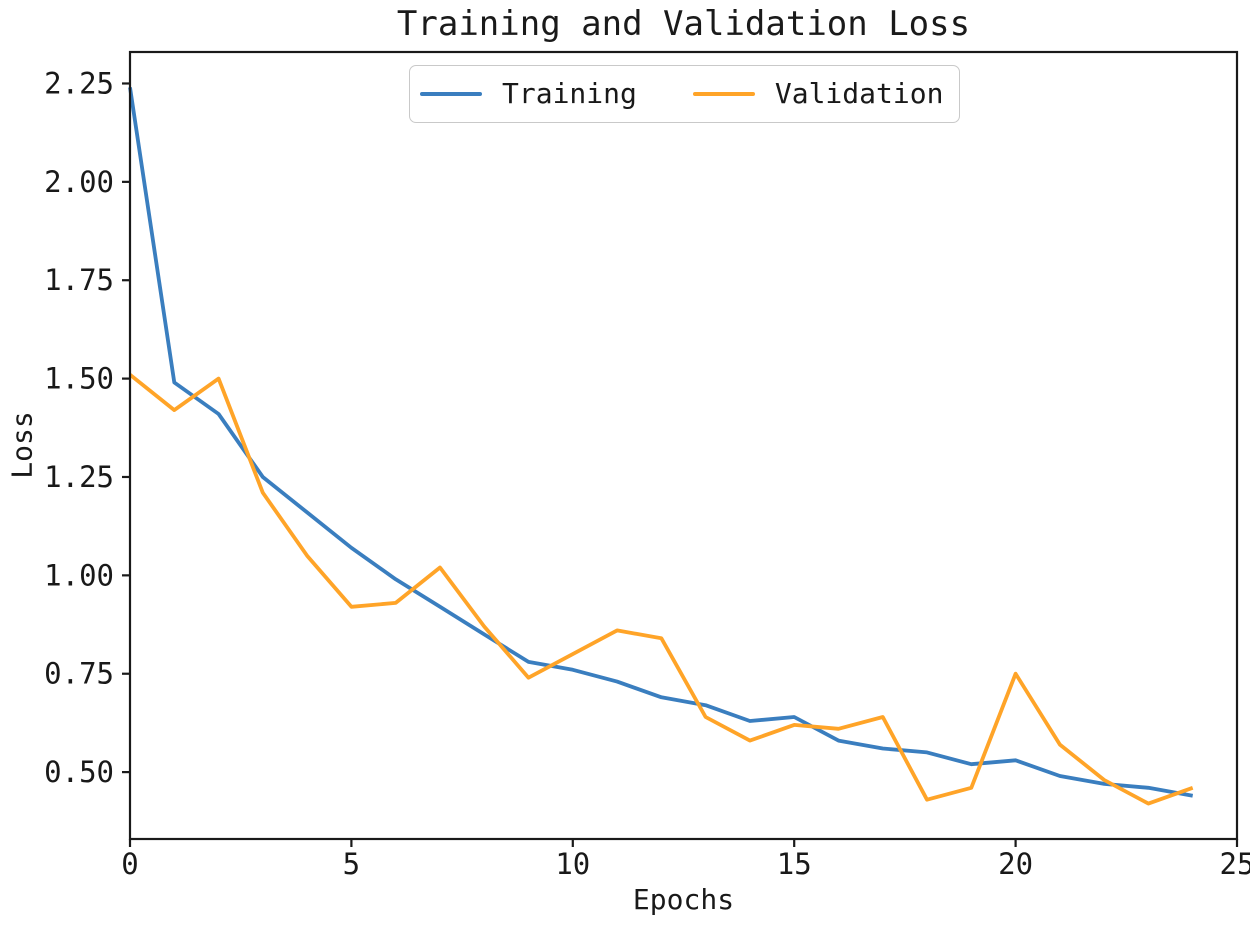 This screenshot has height=928, width=1250. I want to click on x-axis-label: Epochs, so click(683, 899).